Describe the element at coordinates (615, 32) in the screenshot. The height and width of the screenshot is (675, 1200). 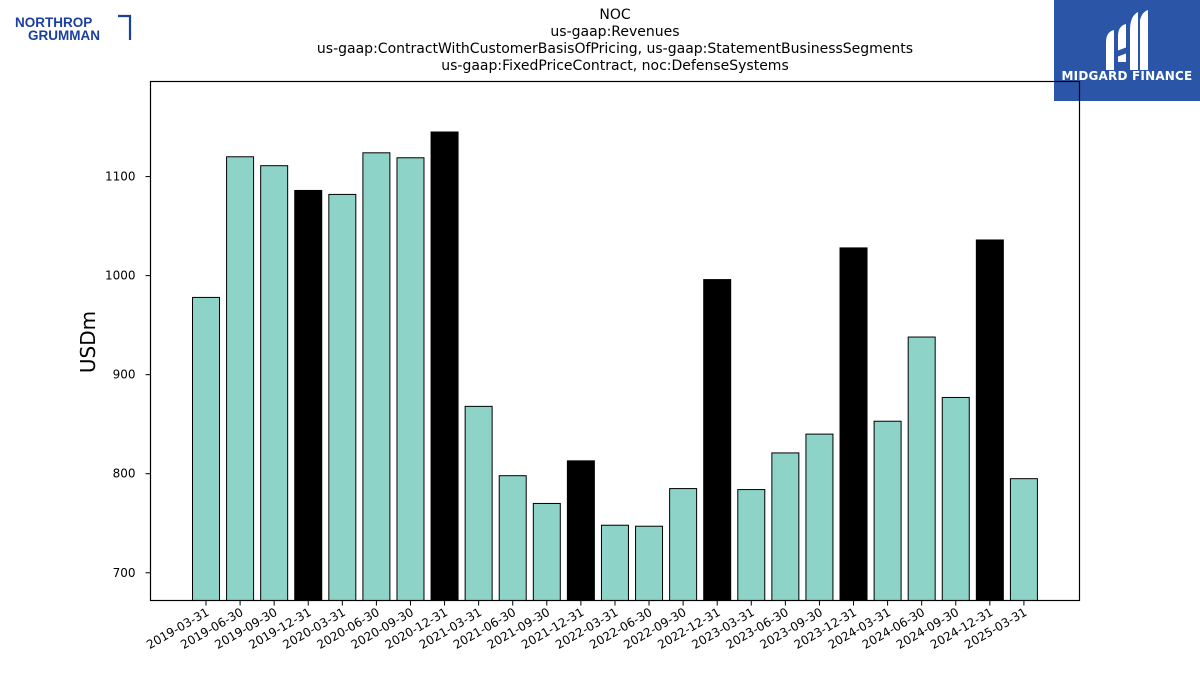
I see `title-line-2: us-gaap:Revenues` at that location.